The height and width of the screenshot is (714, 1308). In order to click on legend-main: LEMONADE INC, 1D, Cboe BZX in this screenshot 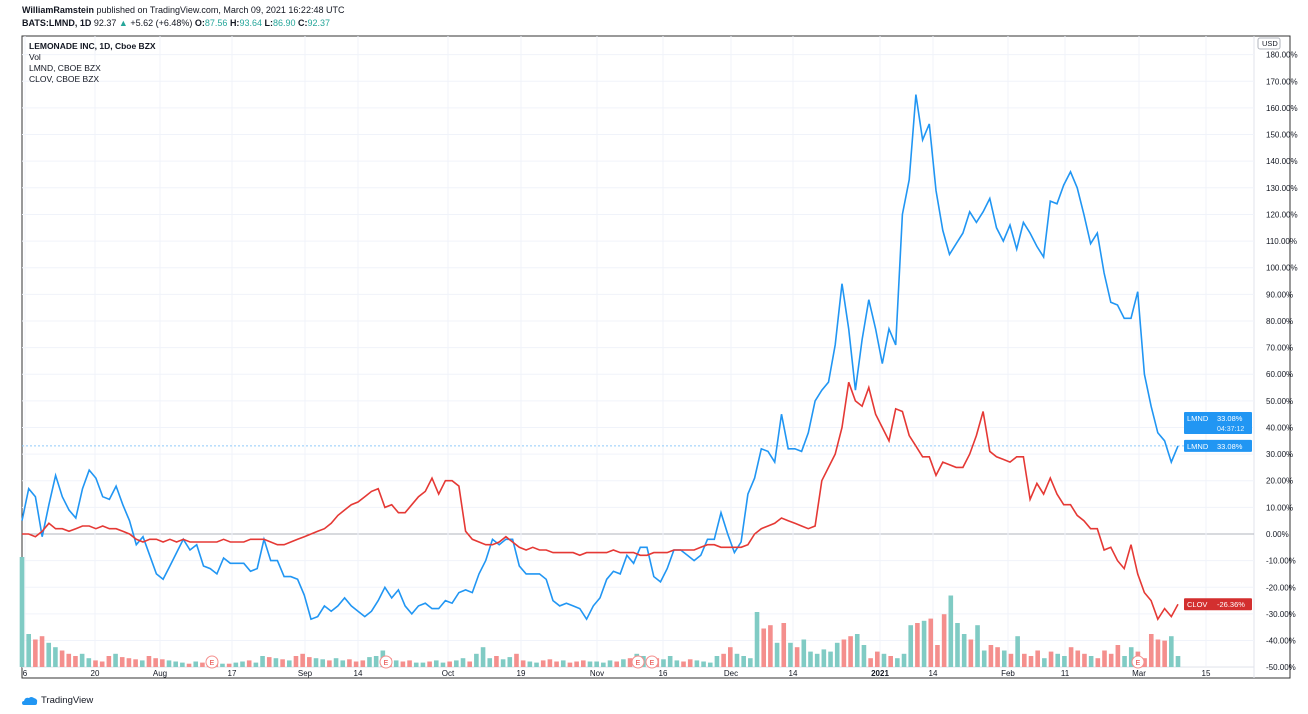, I will do `click(92, 46)`.